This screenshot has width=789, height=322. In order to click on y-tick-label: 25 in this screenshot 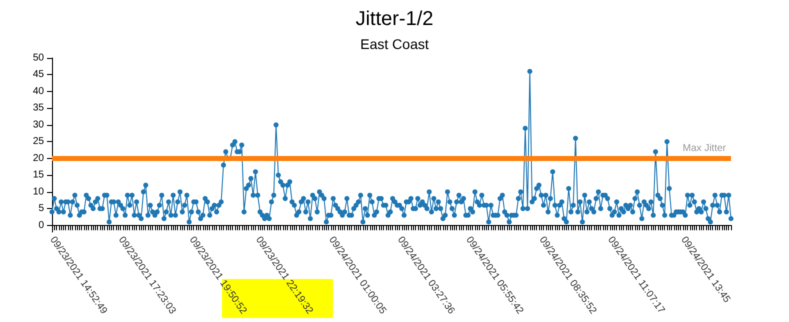, I will do `click(38, 142)`.